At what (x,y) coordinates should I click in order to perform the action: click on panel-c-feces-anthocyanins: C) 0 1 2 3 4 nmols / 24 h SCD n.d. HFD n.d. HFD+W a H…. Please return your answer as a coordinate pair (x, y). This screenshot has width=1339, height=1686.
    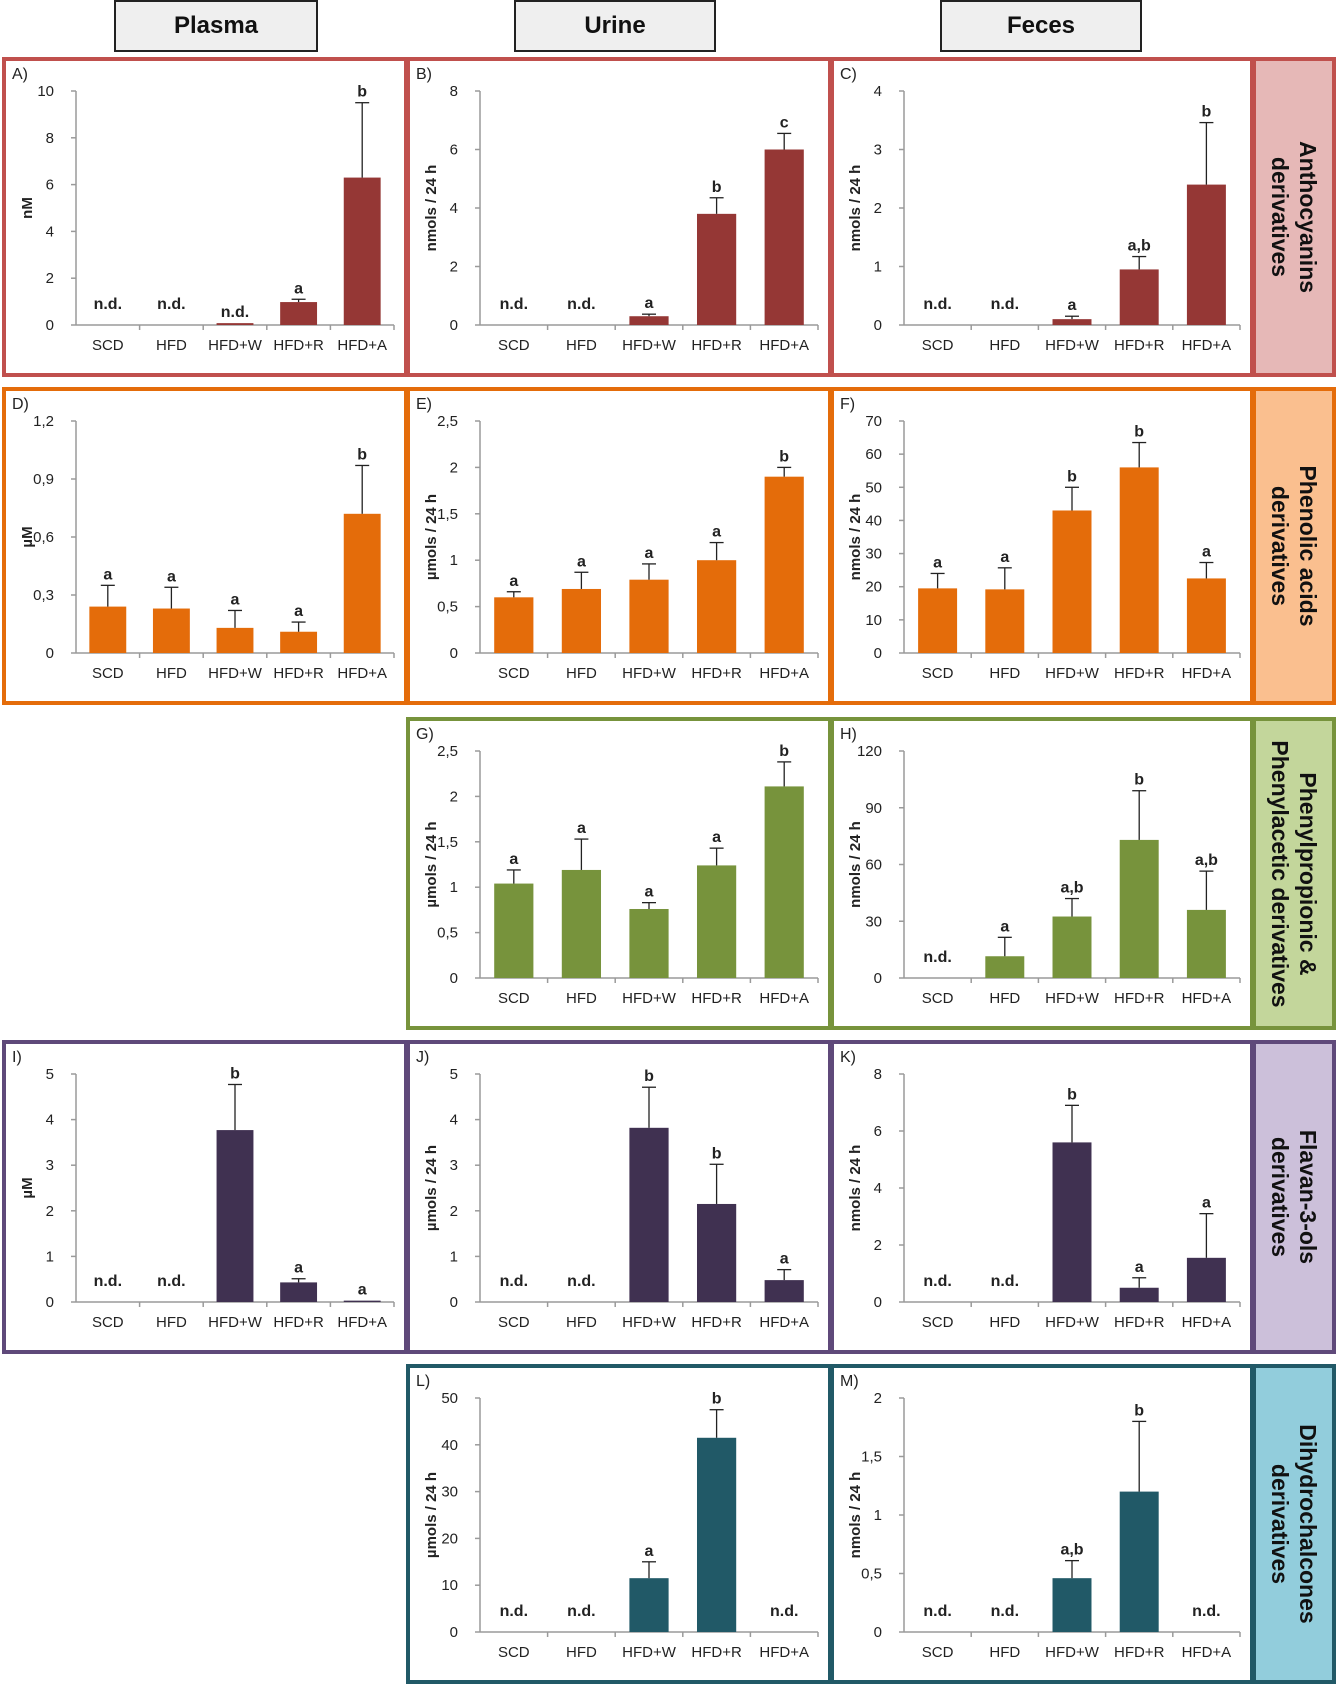
    Looking at the image, I should click on (1042, 217).